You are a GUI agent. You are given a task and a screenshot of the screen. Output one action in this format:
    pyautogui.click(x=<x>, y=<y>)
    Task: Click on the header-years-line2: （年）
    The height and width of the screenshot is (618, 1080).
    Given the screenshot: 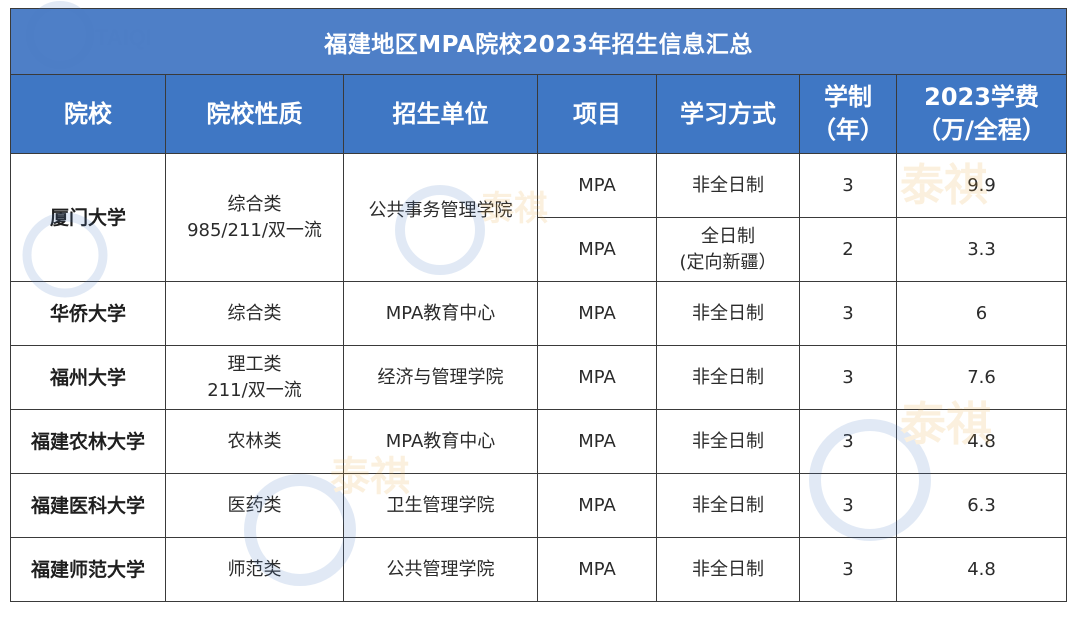 What is the action you would take?
    pyautogui.click(x=848, y=130)
    